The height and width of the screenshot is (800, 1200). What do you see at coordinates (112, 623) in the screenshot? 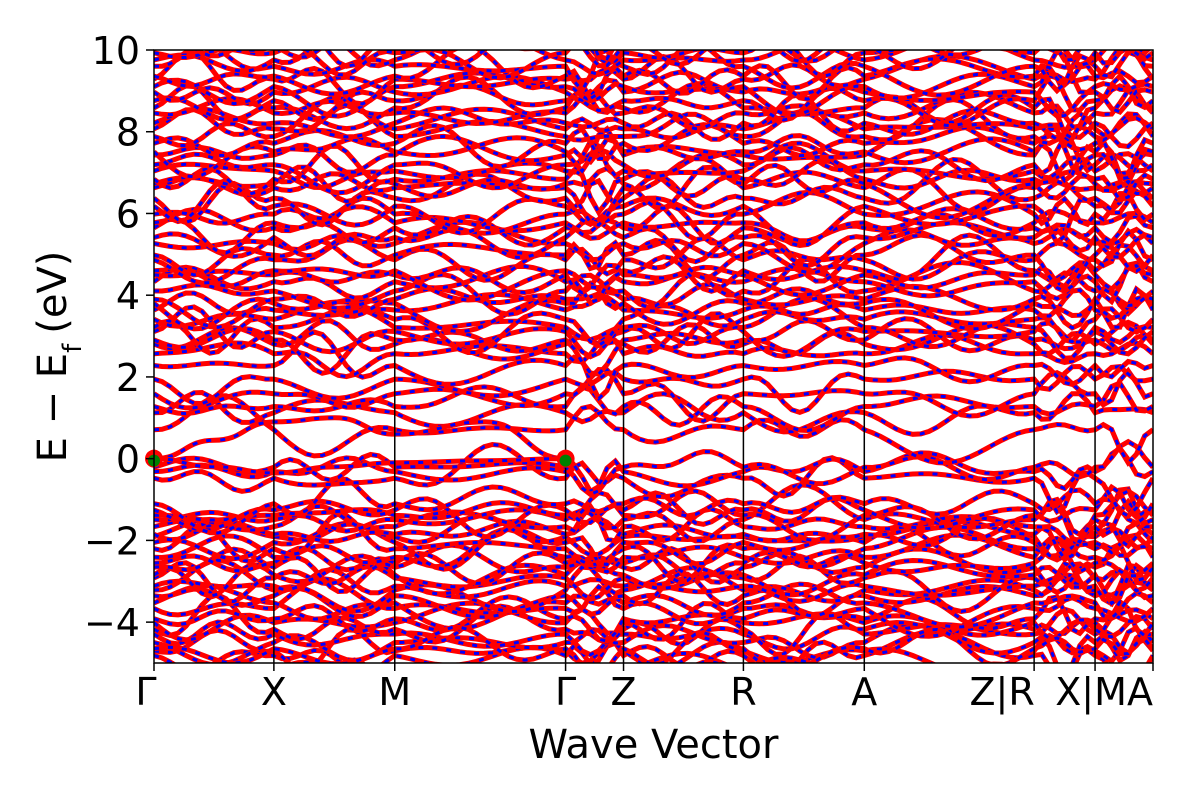
I see `y-tick-label: −4` at bounding box center [112, 623].